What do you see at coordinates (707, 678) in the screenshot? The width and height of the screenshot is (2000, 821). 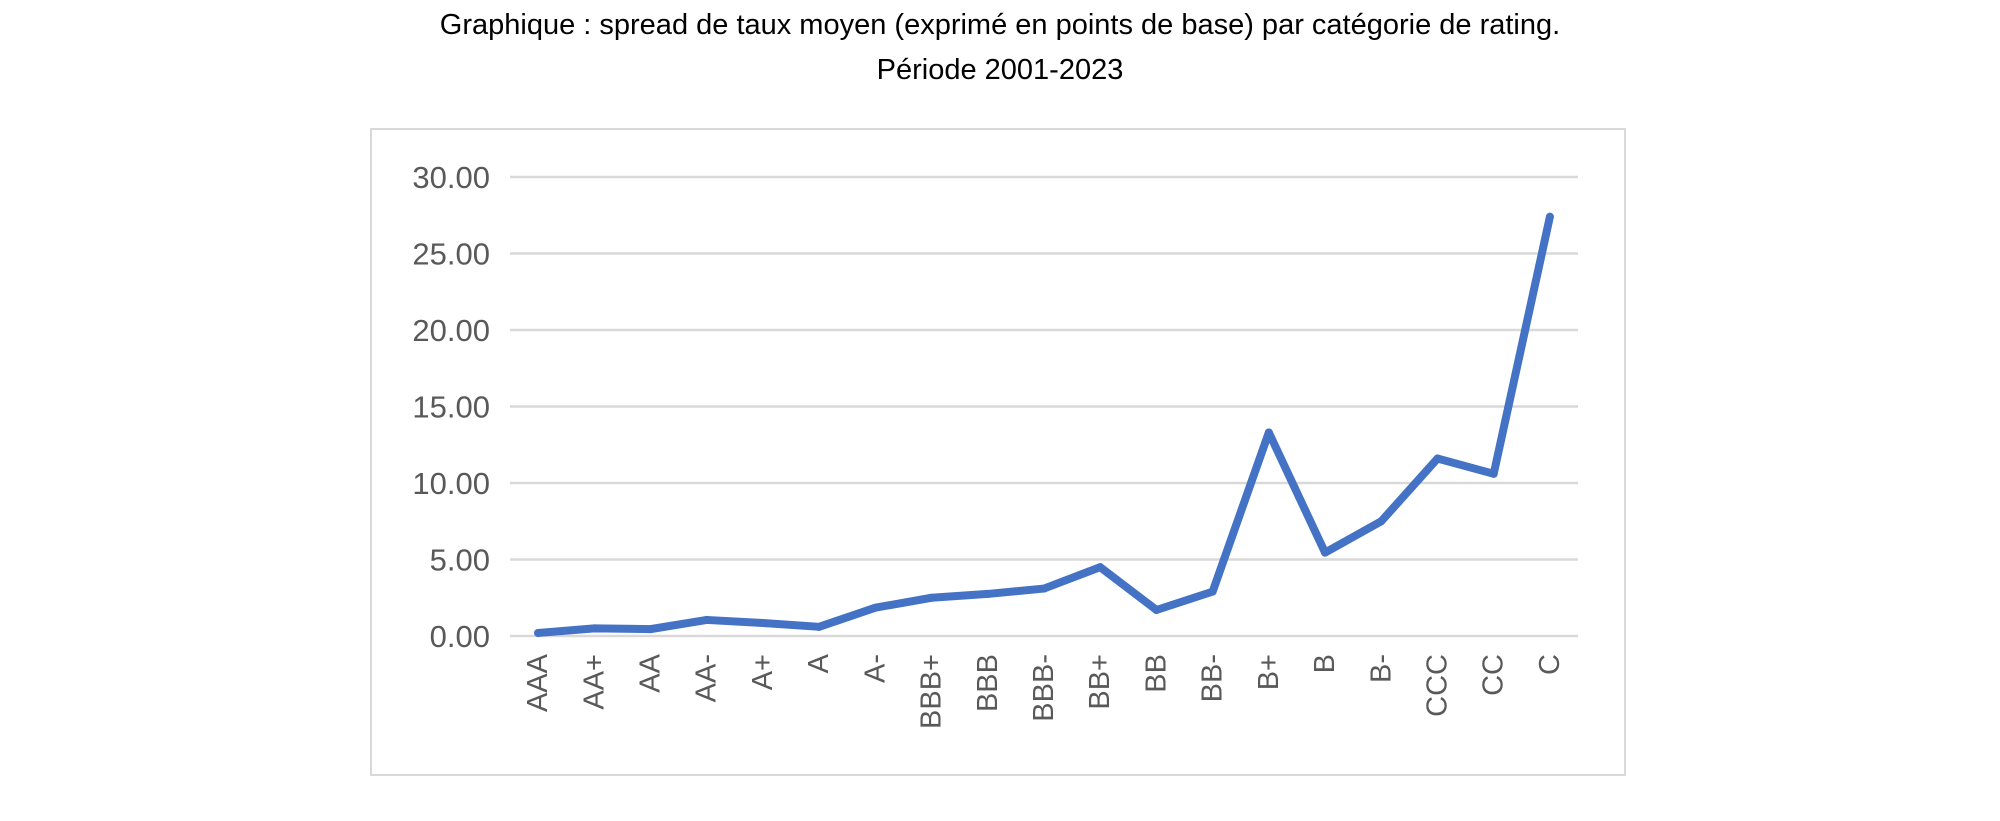 I see `x-tick-label: AA-` at bounding box center [707, 678].